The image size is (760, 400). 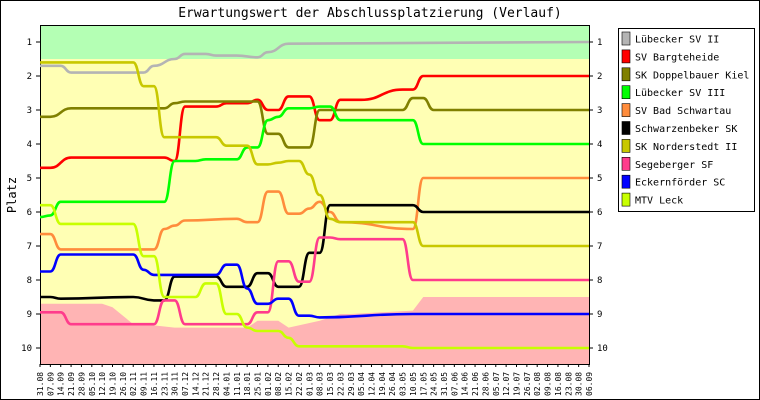 What do you see at coordinates (247, 384) in the screenshot?
I see `x-tick-label: 18.01` at bounding box center [247, 384].